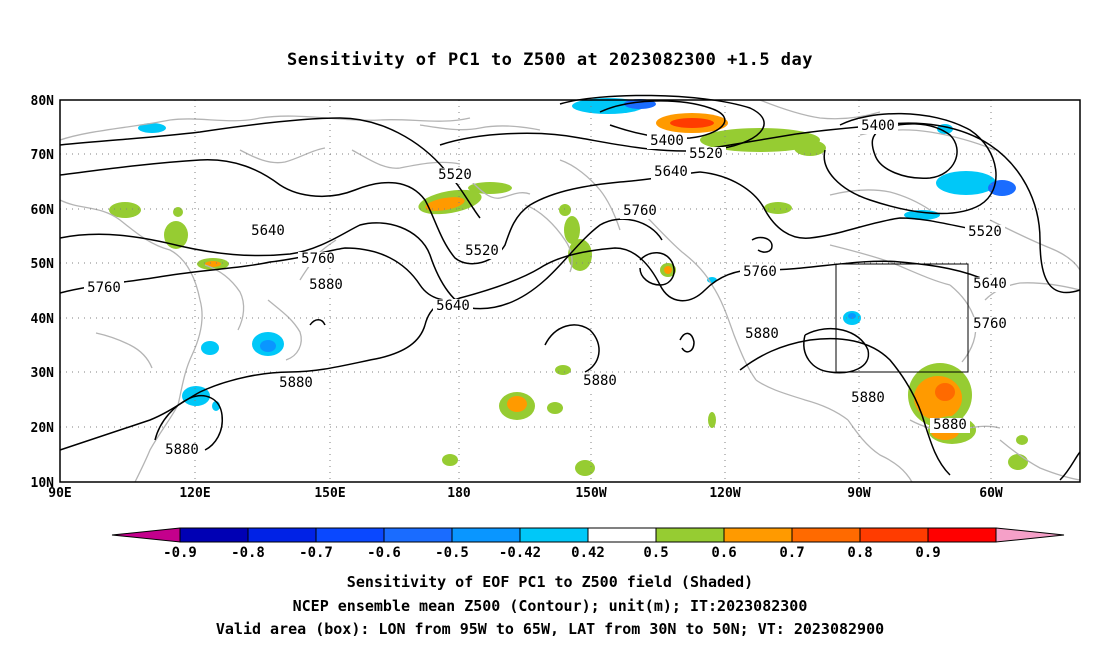 The width and height of the screenshot is (1100, 650). What do you see at coordinates (248, 553) in the screenshot?
I see `colorbar-label: -0.8` at bounding box center [248, 553].